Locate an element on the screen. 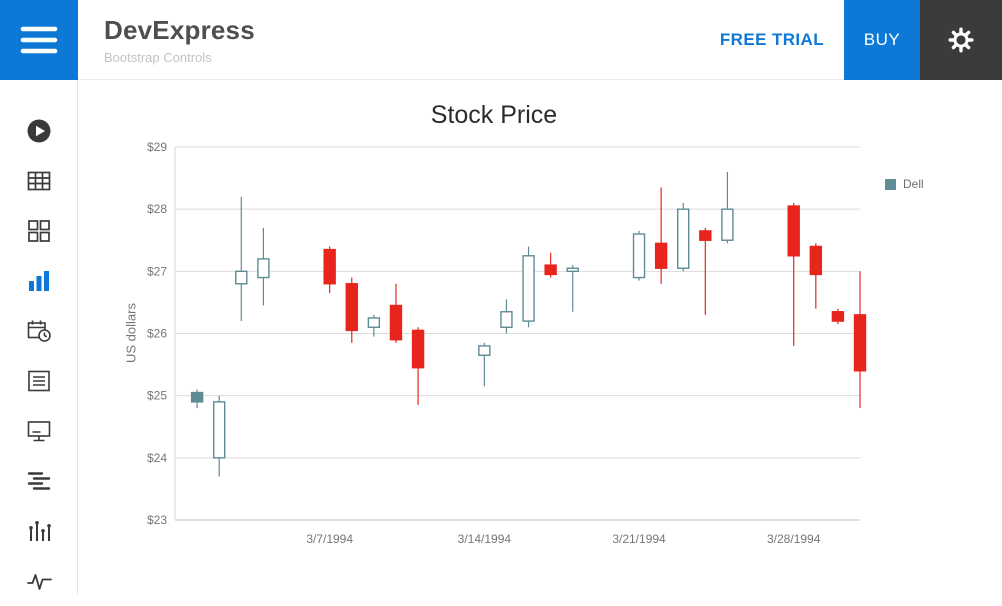  bar-chart-icon is located at coordinates (38, 281).